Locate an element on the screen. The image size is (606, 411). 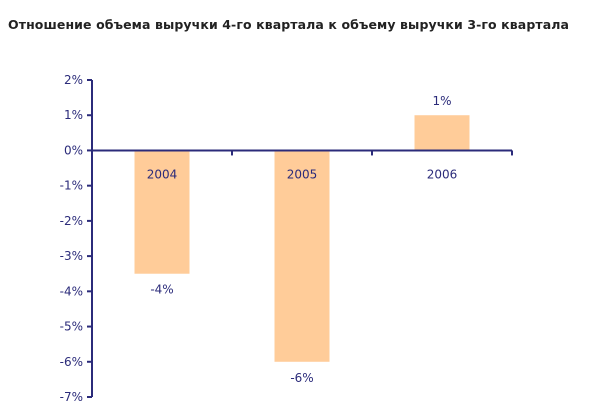
category-label: 2005 is located at coordinates (302, 174).